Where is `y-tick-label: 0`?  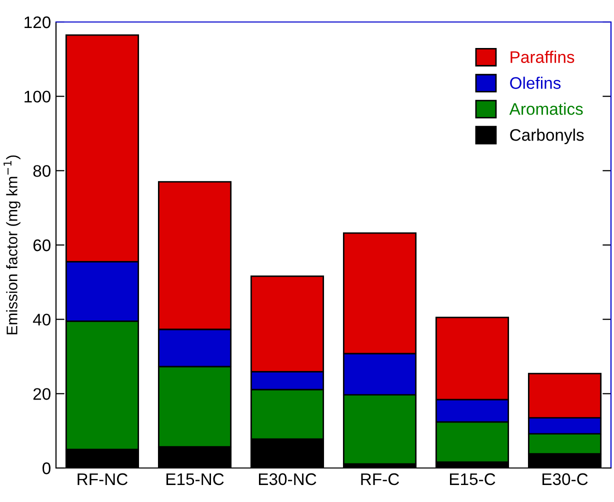
y-tick-label: 0 is located at coordinates (46, 468).